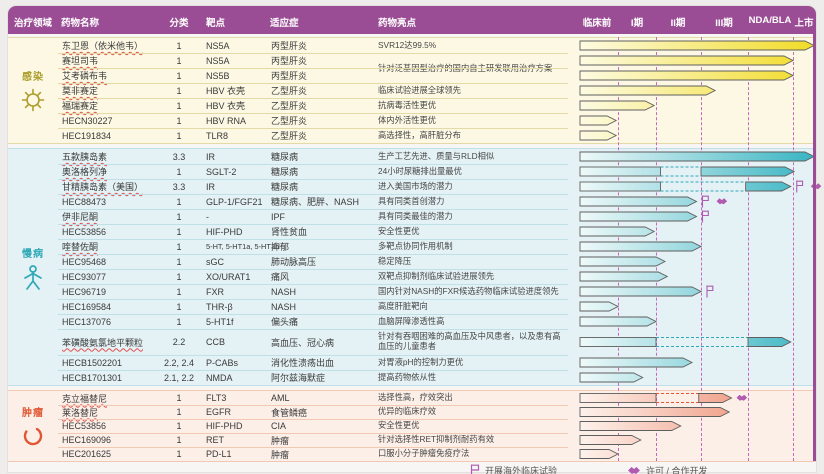 This screenshot has width=824, height=474. What do you see at coordinates (285, 157) in the screenshot?
I see `drug-indication: 糖尿病` at bounding box center [285, 157].